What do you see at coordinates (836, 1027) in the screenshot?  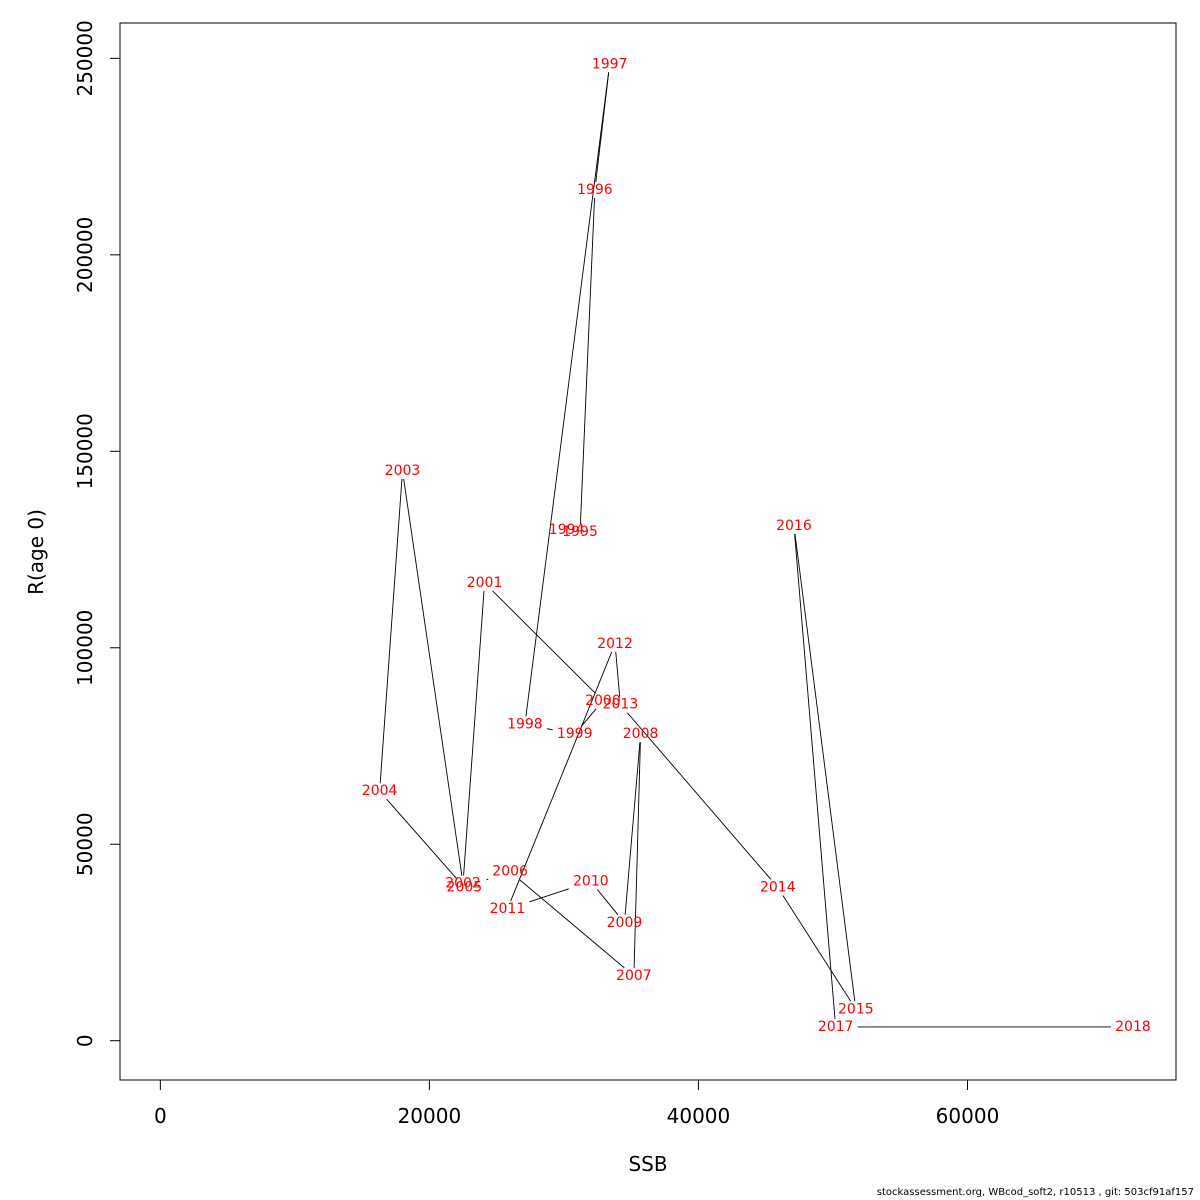 I see `year-label-2017: 2017` at bounding box center [836, 1027].